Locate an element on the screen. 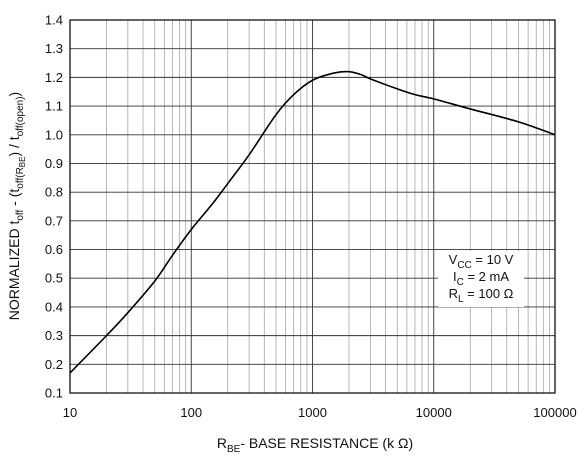 Image resolution: width=588 pixels, height=457 pixels. annotation-value: = 10 V is located at coordinates (493, 259).